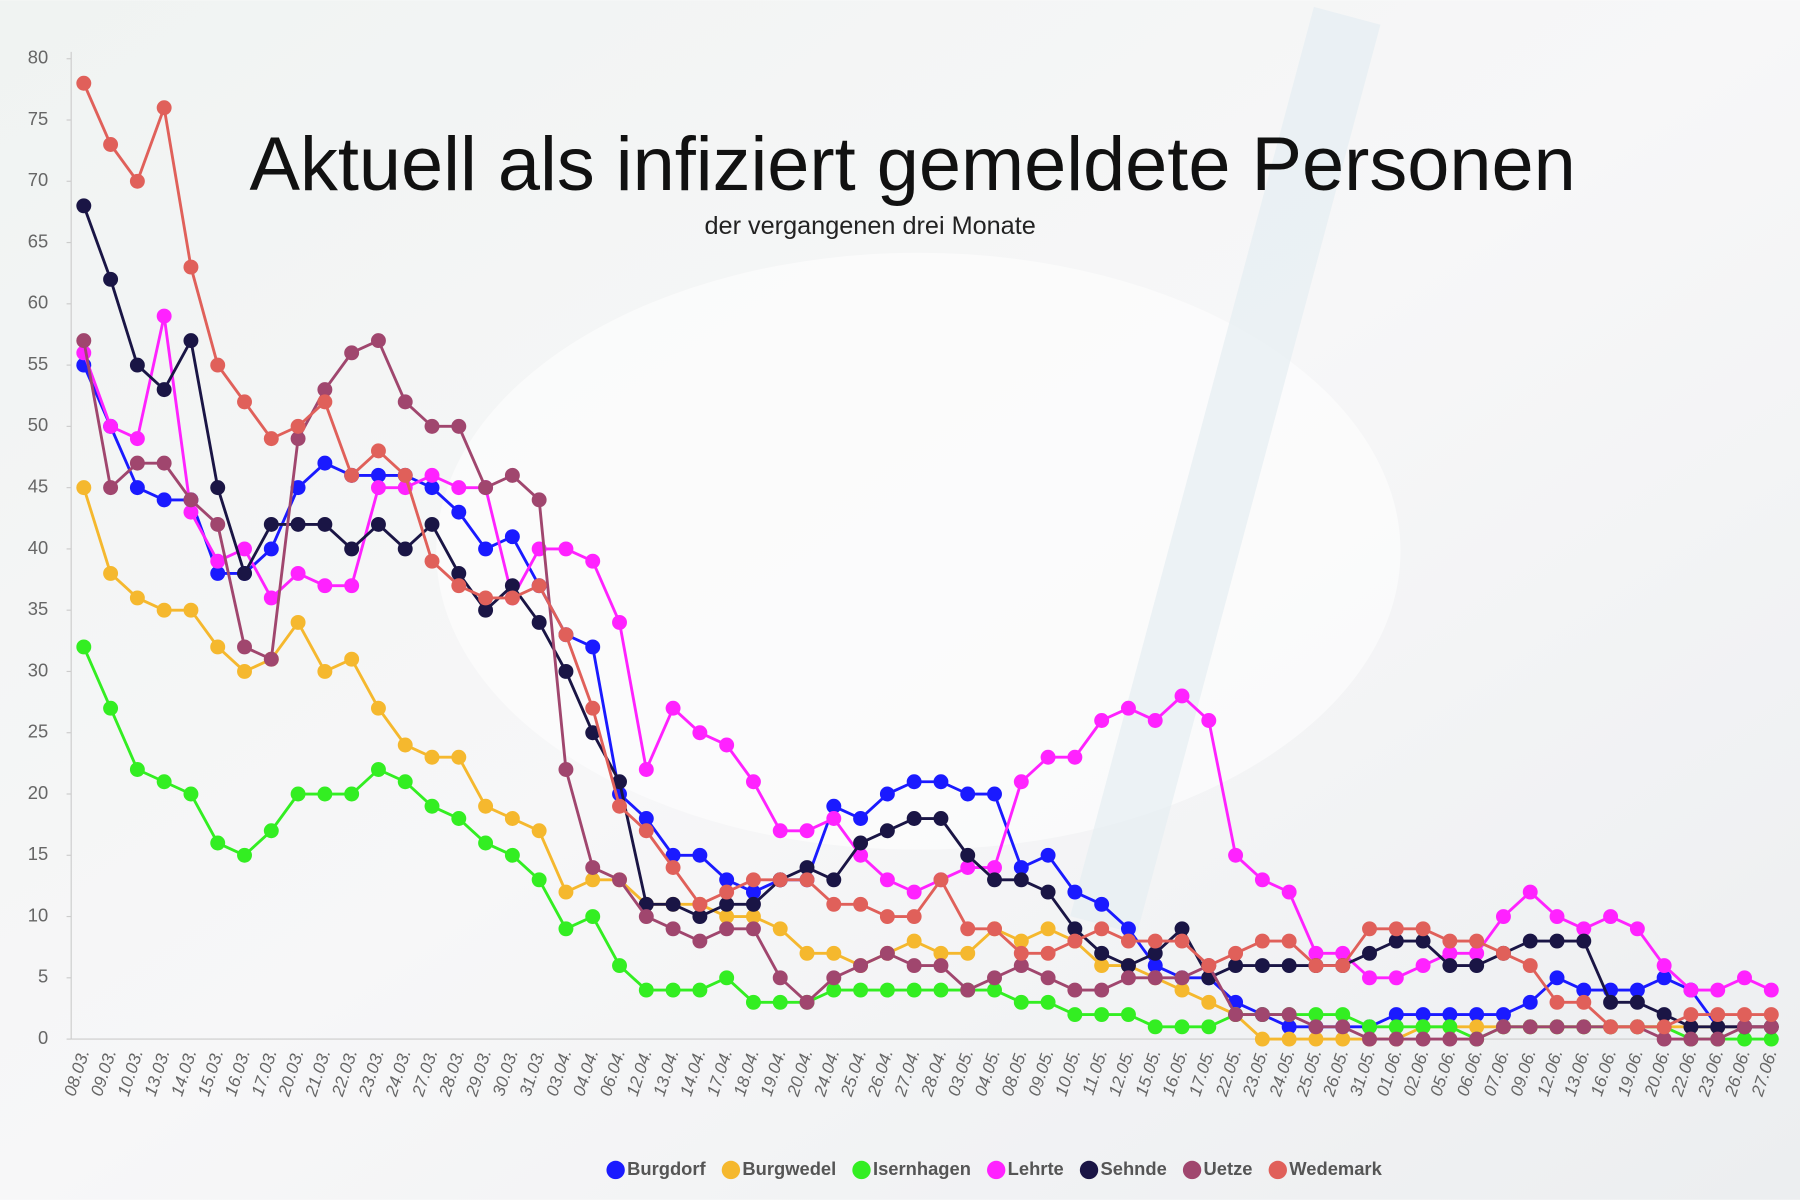 The width and height of the screenshot is (1800, 1200). Describe the element at coordinates (38, 363) in the screenshot. I see `y-tick-label: 55` at that location.